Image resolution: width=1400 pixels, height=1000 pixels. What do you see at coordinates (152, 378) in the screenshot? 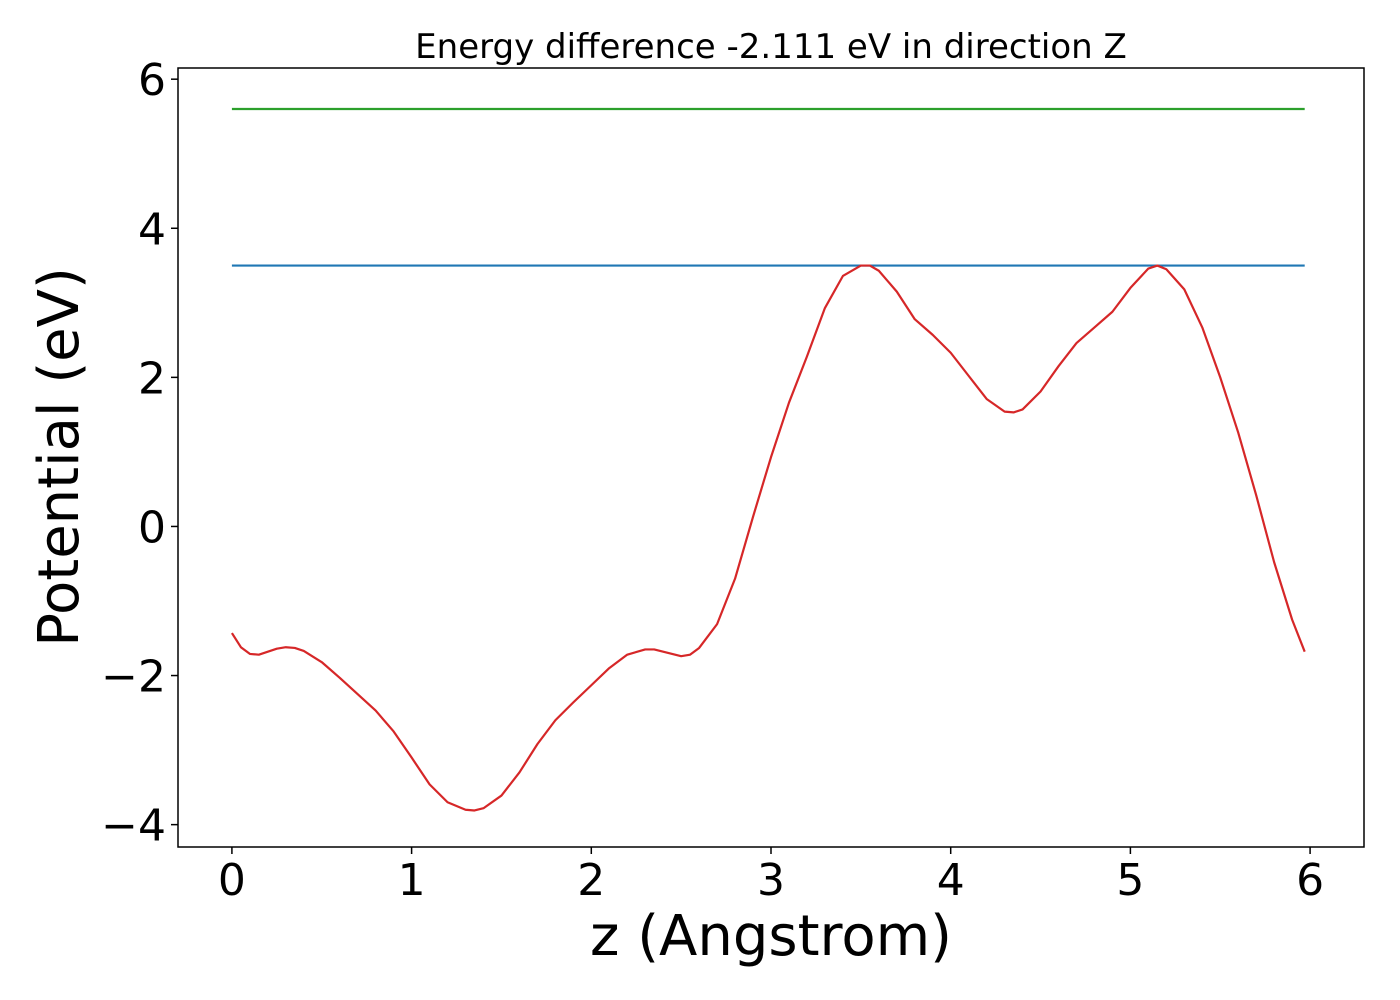
I see `y-tick-label: 2` at bounding box center [152, 378].